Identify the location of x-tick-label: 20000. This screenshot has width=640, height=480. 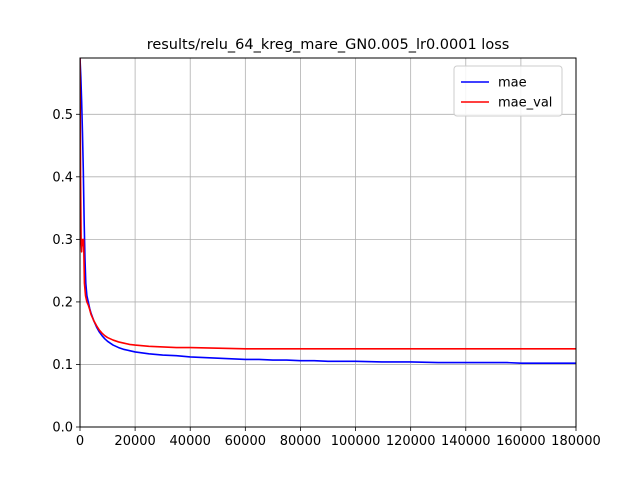
(134, 441).